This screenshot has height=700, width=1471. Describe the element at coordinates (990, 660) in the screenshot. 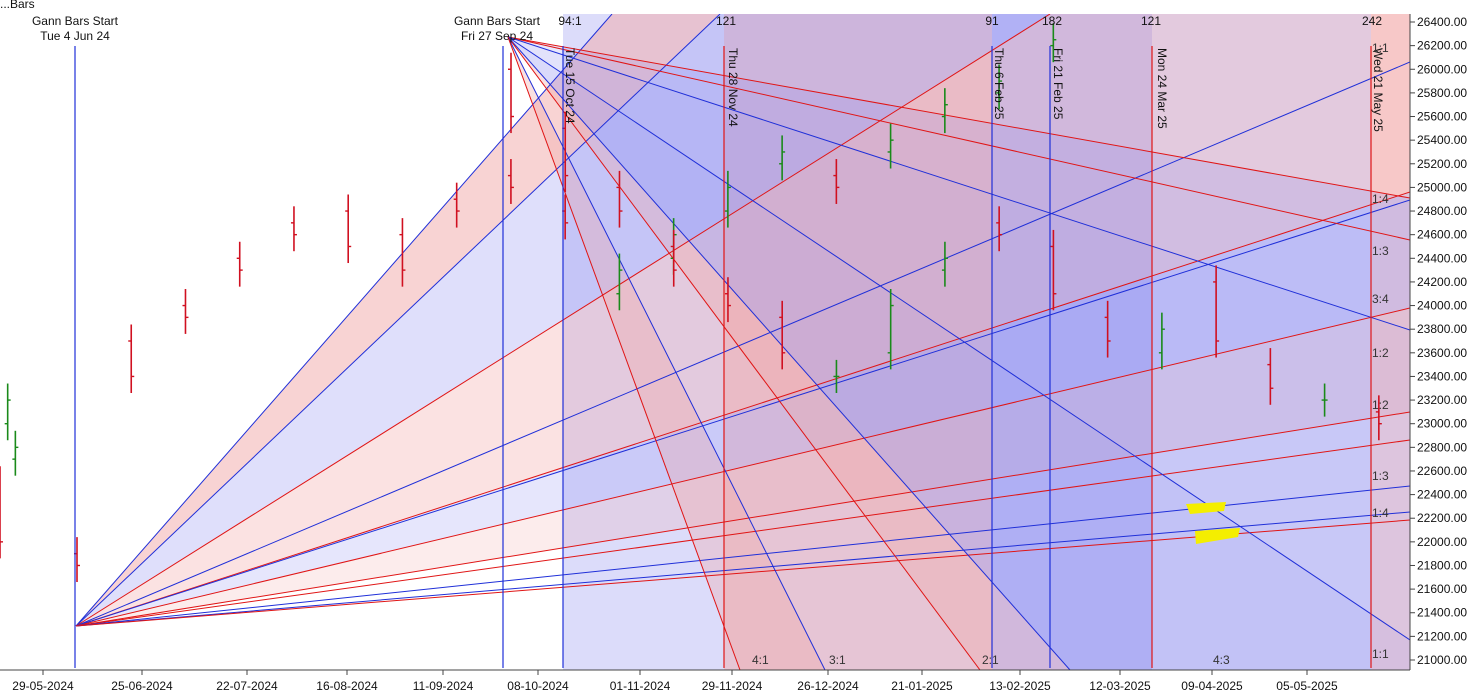

I see `bottom-ratio-label-3: 2:1` at that location.